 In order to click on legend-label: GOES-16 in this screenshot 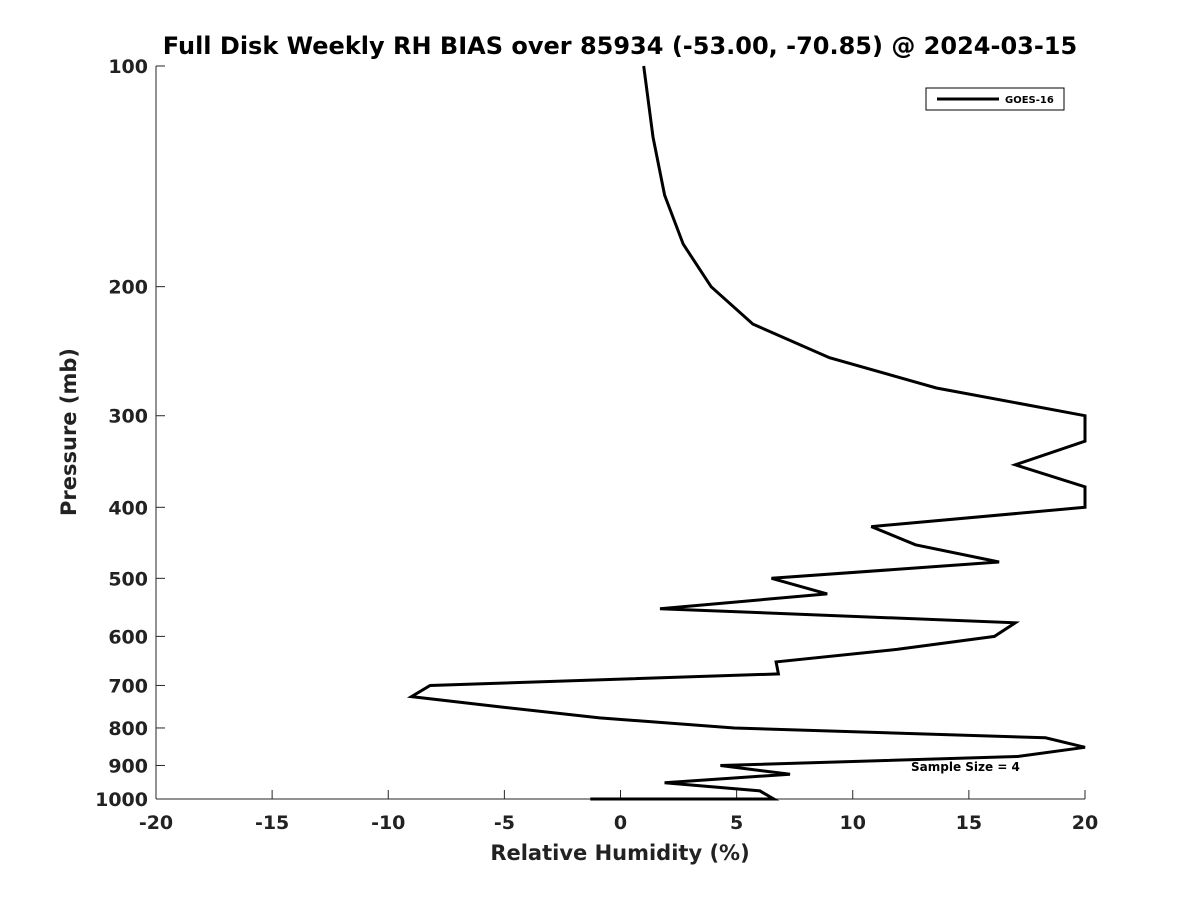, I will do `click(1029, 100)`.